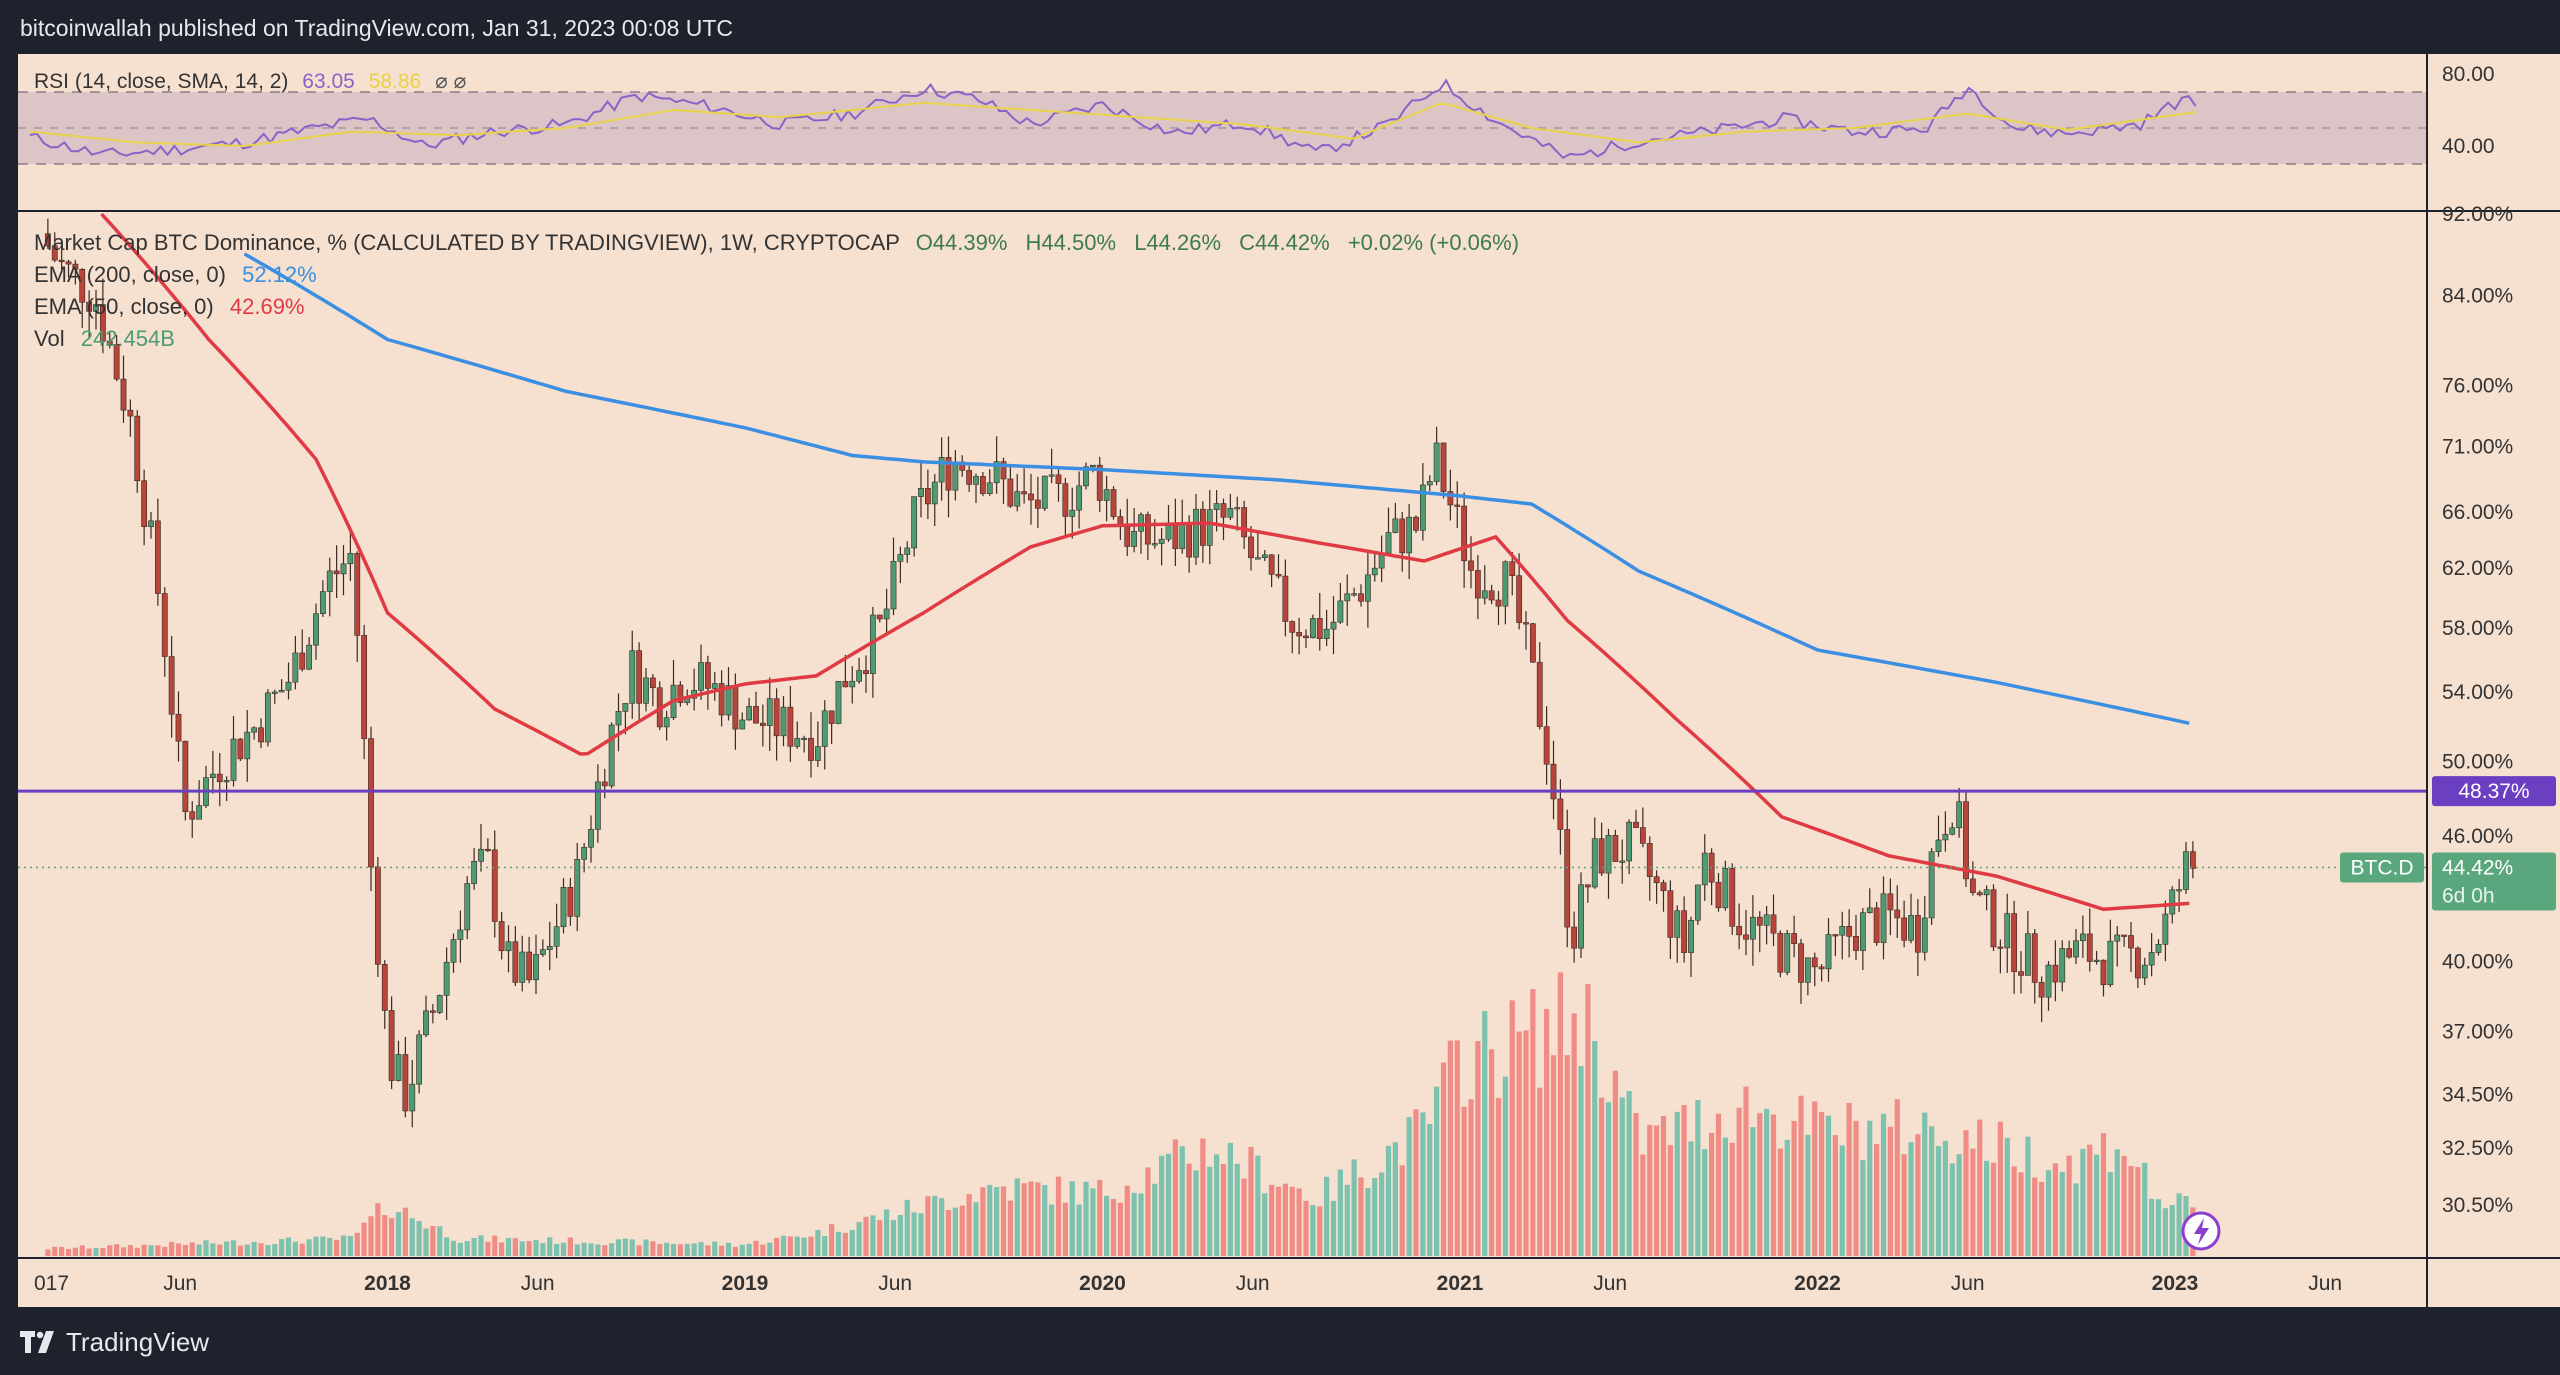 Image resolution: width=2560 pixels, height=1375 pixels. What do you see at coordinates (169, 306) in the screenshot?
I see `ema50-legend: EMA (50, close, 0) 42.69%` at bounding box center [169, 306].